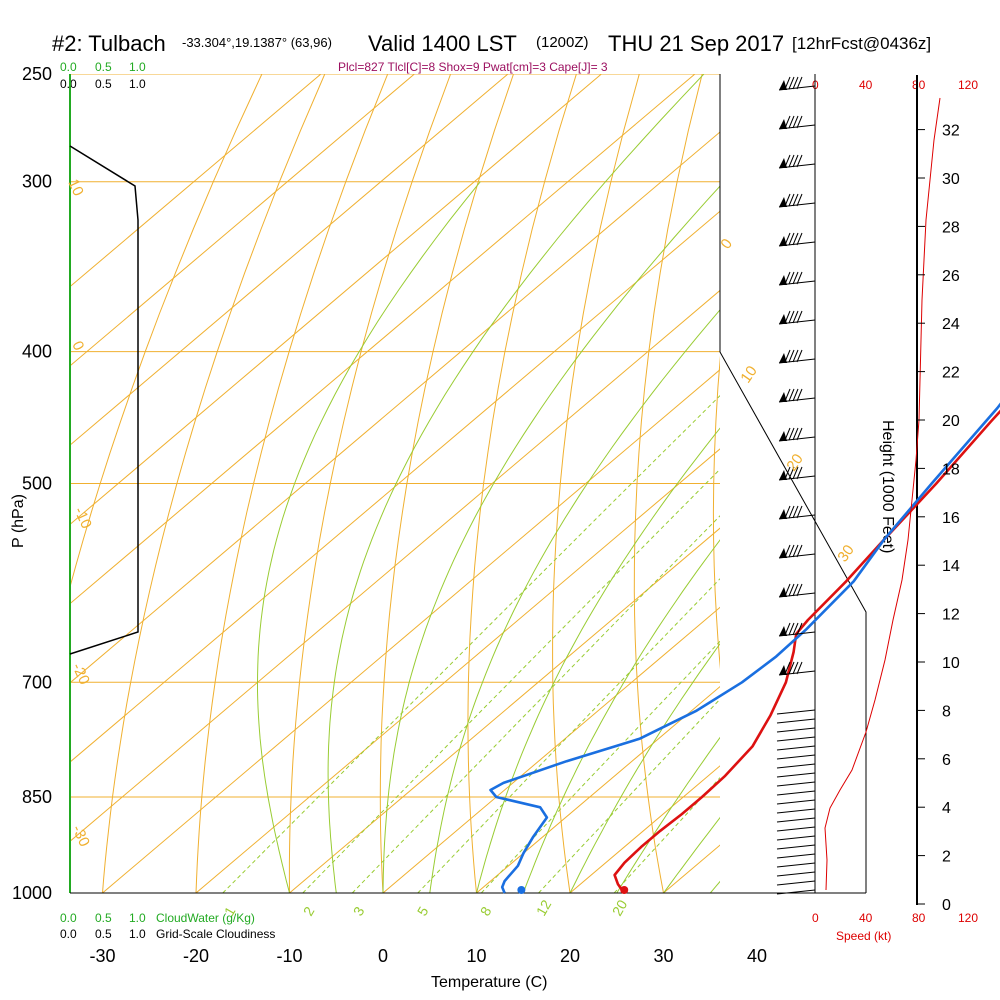 The width and height of the screenshot is (1000, 1000). What do you see at coordinates (423, 911) in the screenshot?
I see `mixing-ratio-label-5: 5` at bounding box center [423, 911].